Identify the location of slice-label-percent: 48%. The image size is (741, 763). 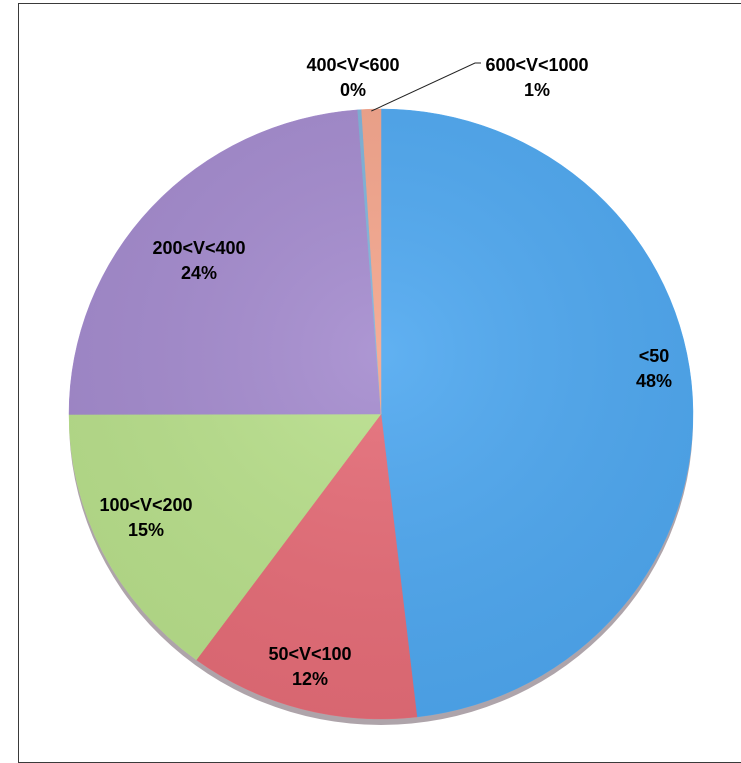
(654, 381).